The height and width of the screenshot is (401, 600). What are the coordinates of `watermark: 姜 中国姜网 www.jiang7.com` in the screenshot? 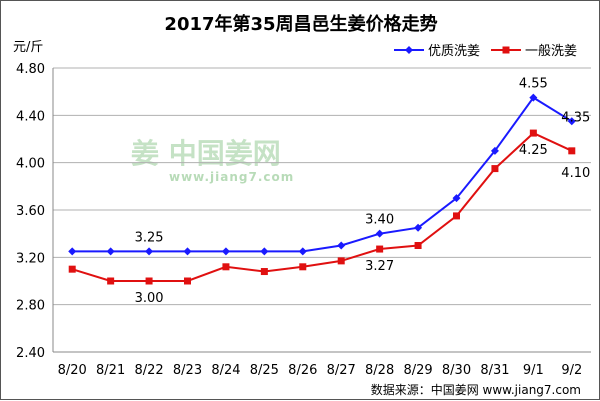 It's located at (212, 160).